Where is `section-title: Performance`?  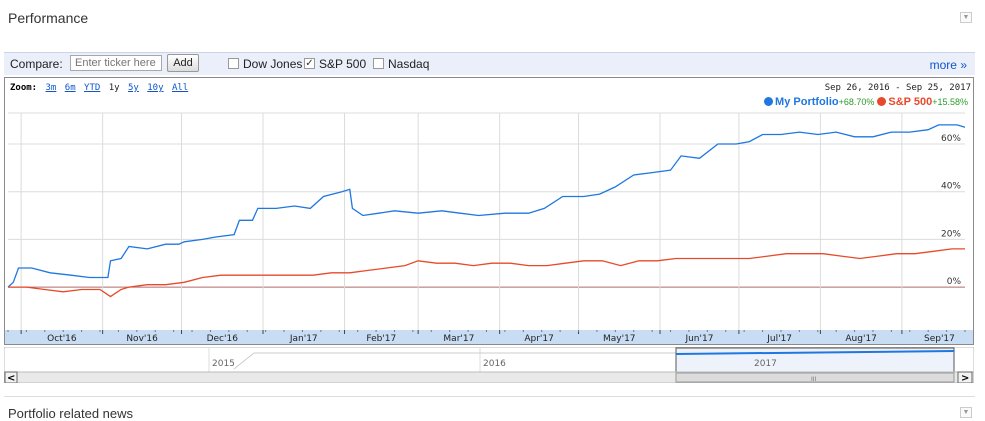 section-title: Performance is located at coordinates (48, 18).